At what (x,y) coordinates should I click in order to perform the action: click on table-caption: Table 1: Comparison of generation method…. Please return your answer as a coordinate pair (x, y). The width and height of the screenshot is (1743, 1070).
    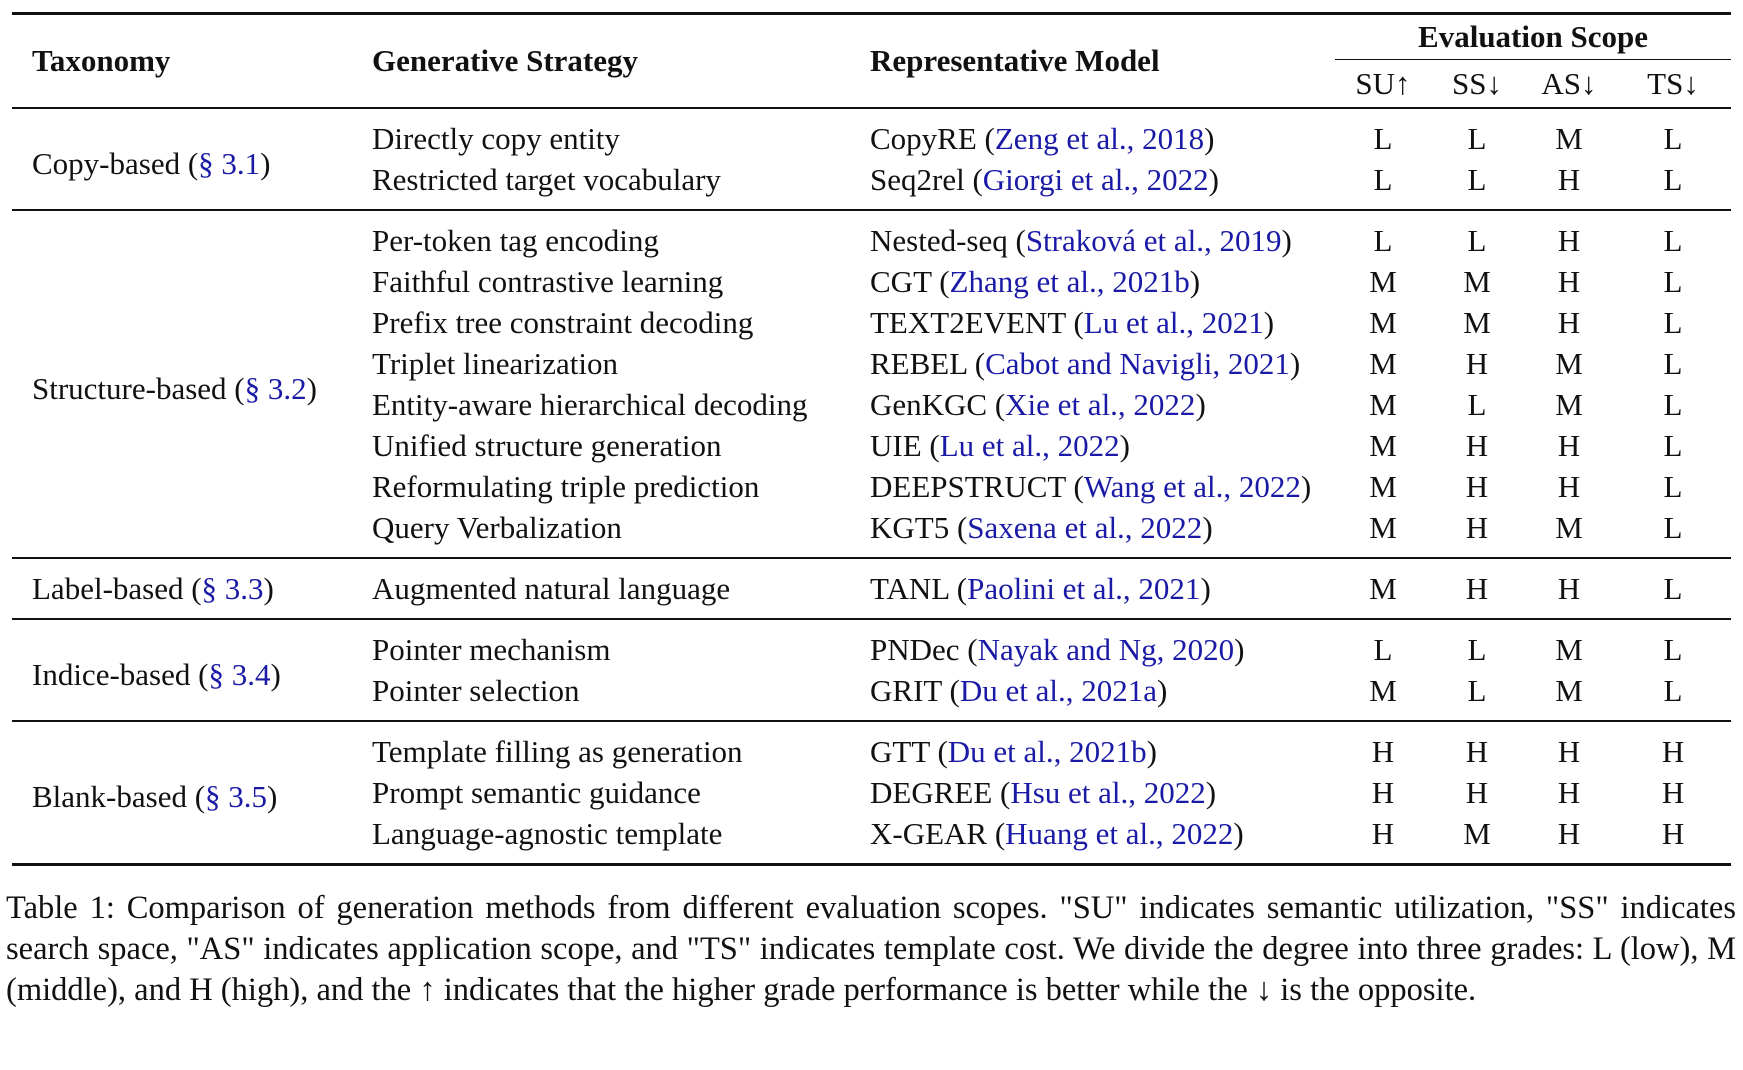
    Looking at the image, I should click on (871, 949).